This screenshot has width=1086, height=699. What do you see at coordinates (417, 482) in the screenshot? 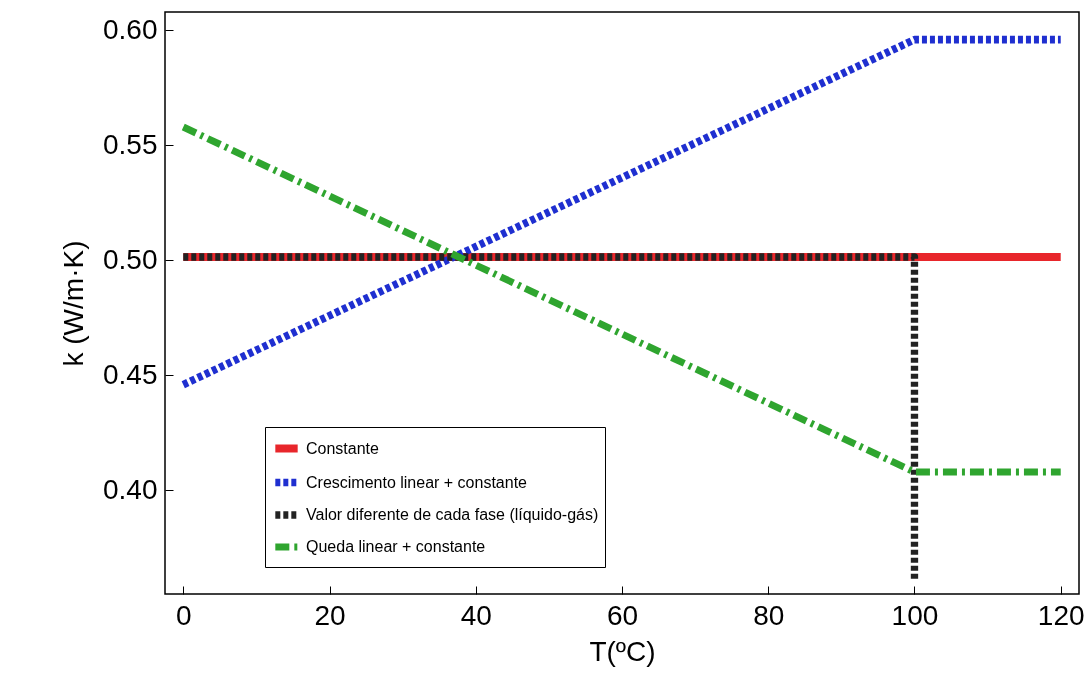
I see `legend-label: Crescimento linear + constante` at bounding box center [417, 482].